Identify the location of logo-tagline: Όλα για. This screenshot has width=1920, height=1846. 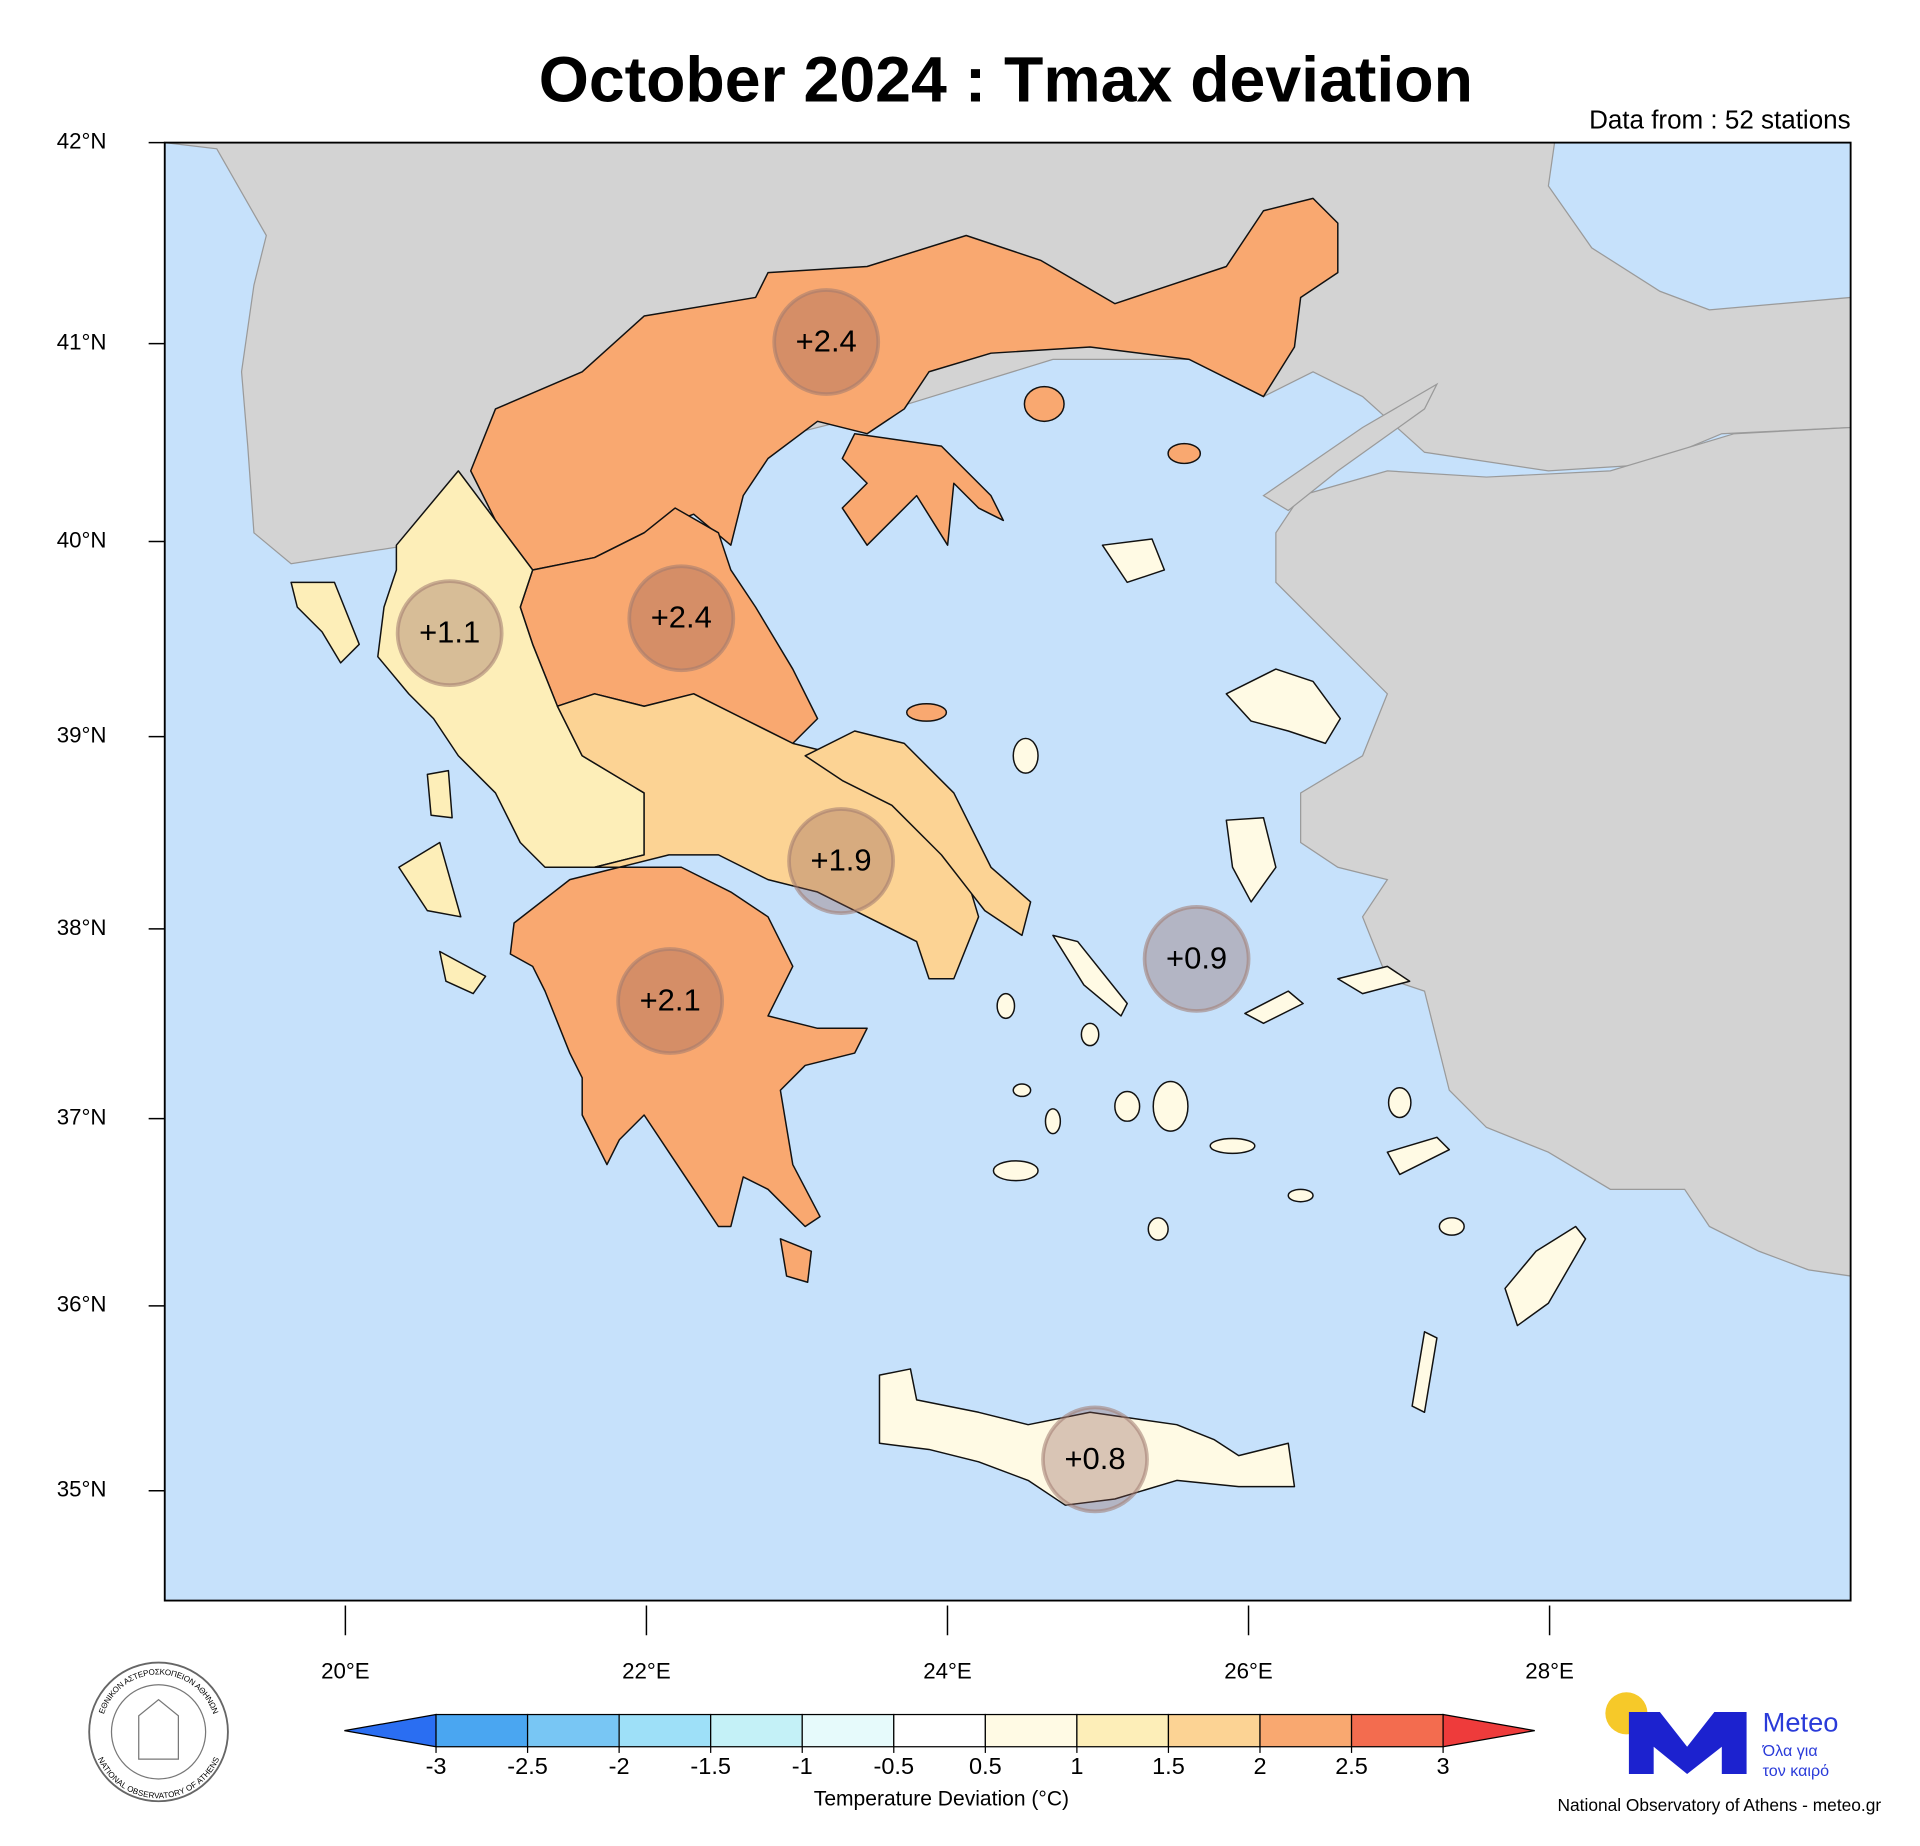
(1790, 1751).